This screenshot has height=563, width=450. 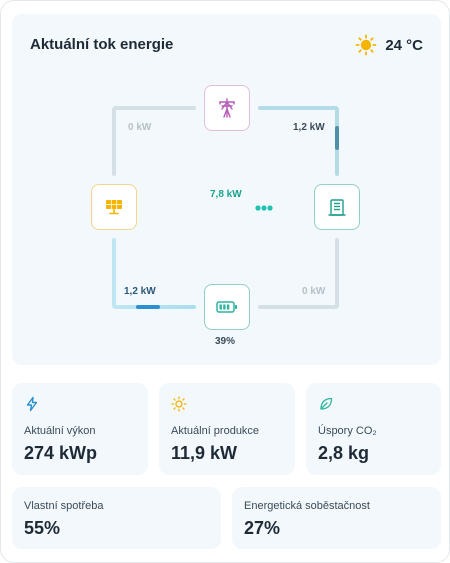 I want to click on house-node, so click(x=337, y=207).